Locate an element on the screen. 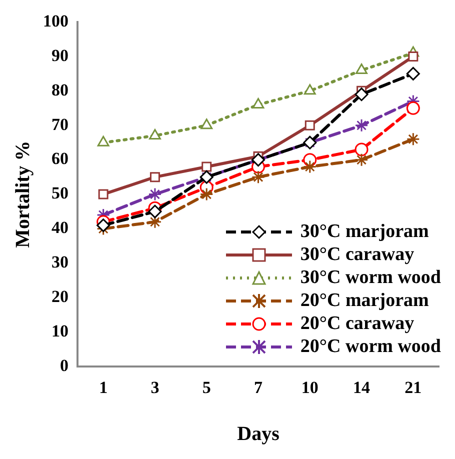  legend-label: 30°C marjoram is located at coordinates (364, 232).